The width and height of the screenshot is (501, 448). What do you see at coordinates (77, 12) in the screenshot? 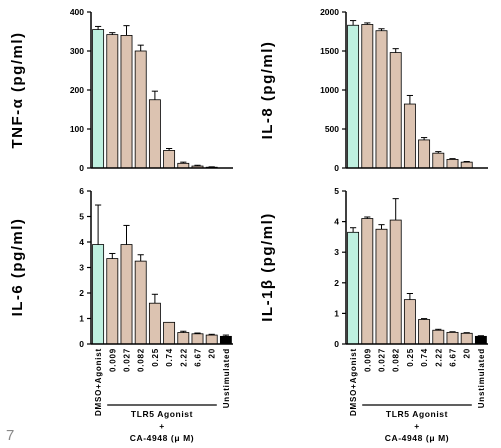
I see `y-tick-label: 400` at bounding box center [77, 12].